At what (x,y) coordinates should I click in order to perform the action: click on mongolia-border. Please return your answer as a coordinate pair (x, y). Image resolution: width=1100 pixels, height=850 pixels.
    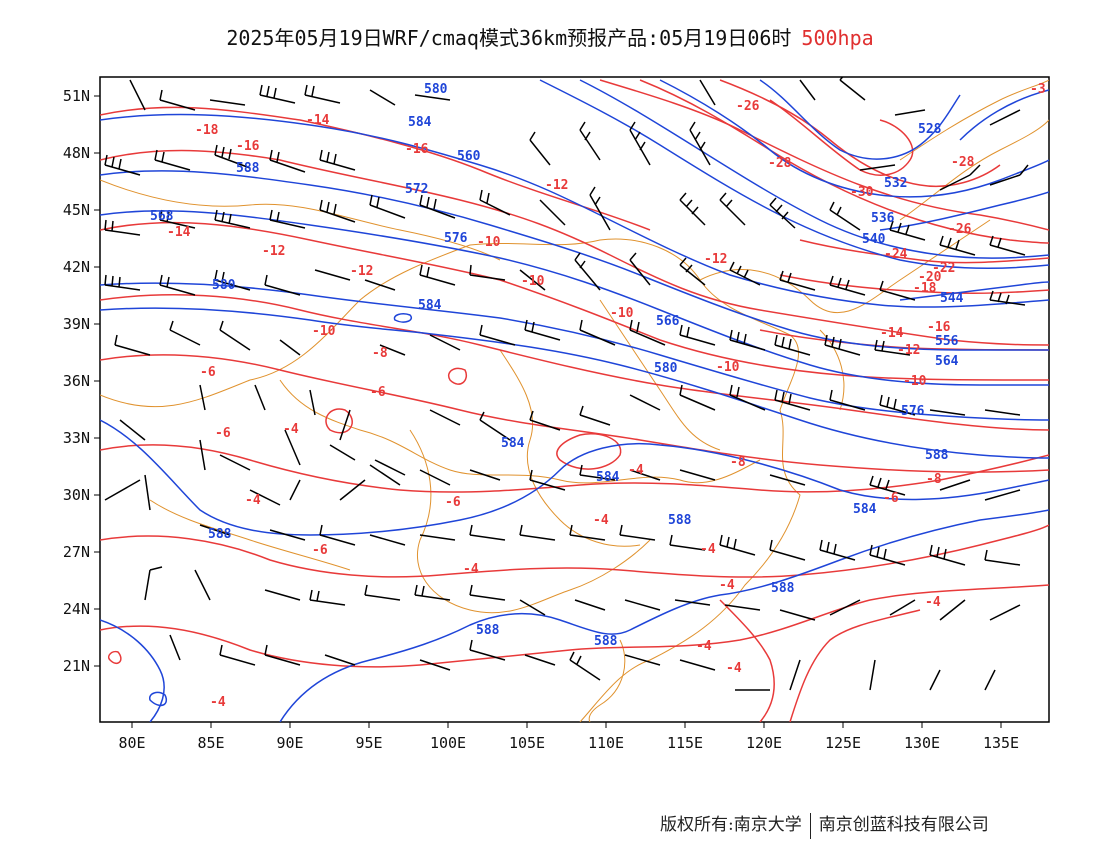
    Looking at the image, I should click on (300, 220).